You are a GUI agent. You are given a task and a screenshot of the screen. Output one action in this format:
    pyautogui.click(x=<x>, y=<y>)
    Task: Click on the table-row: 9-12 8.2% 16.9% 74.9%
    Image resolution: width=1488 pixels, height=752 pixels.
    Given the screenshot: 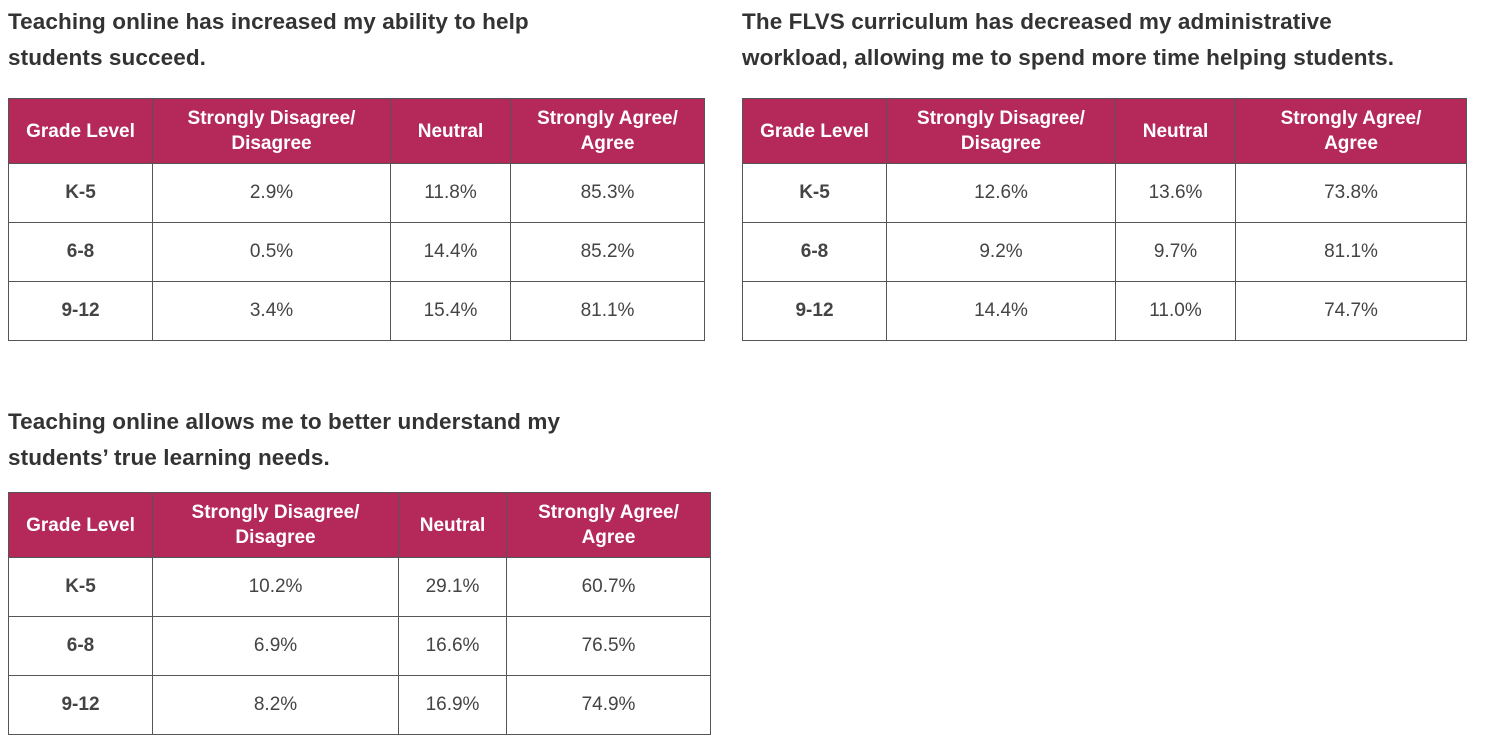 What is the action you would take?
    pyautogui.click(x=359, y=705)
    